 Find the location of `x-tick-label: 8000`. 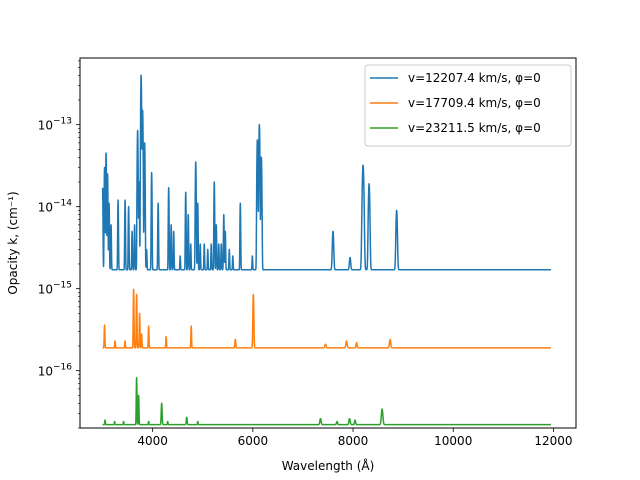

x-tick-label: 8000 is located at coordinates (353, 441).